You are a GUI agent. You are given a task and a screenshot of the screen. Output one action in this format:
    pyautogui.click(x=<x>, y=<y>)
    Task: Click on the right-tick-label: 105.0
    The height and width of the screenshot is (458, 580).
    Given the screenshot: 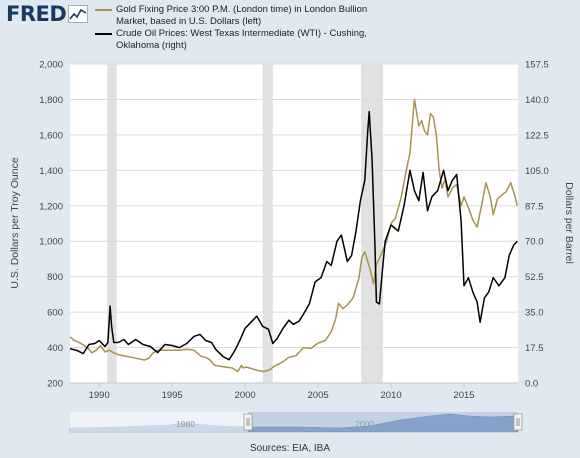 What is the action you would take?
    pyautogui.click(x=537, y=171)
    